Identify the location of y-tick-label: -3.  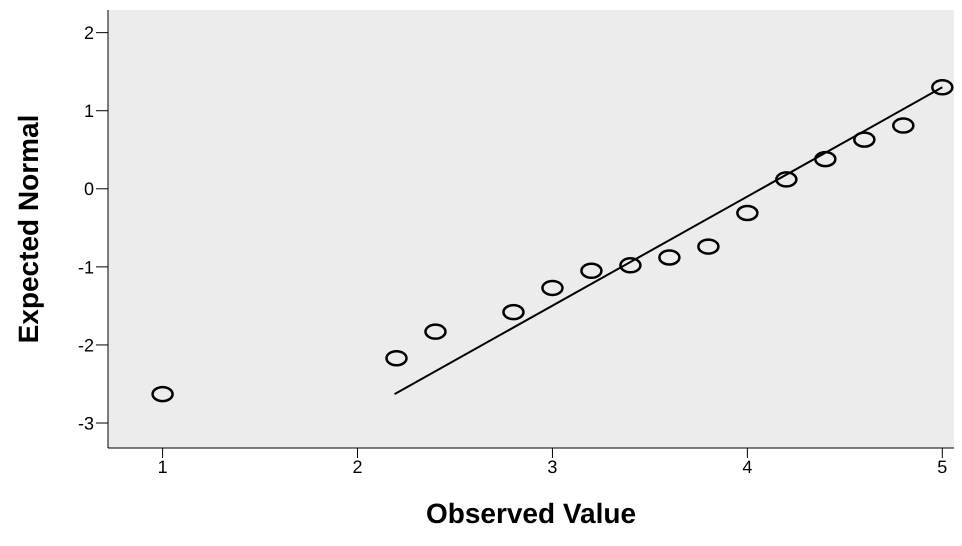
(86, 423).